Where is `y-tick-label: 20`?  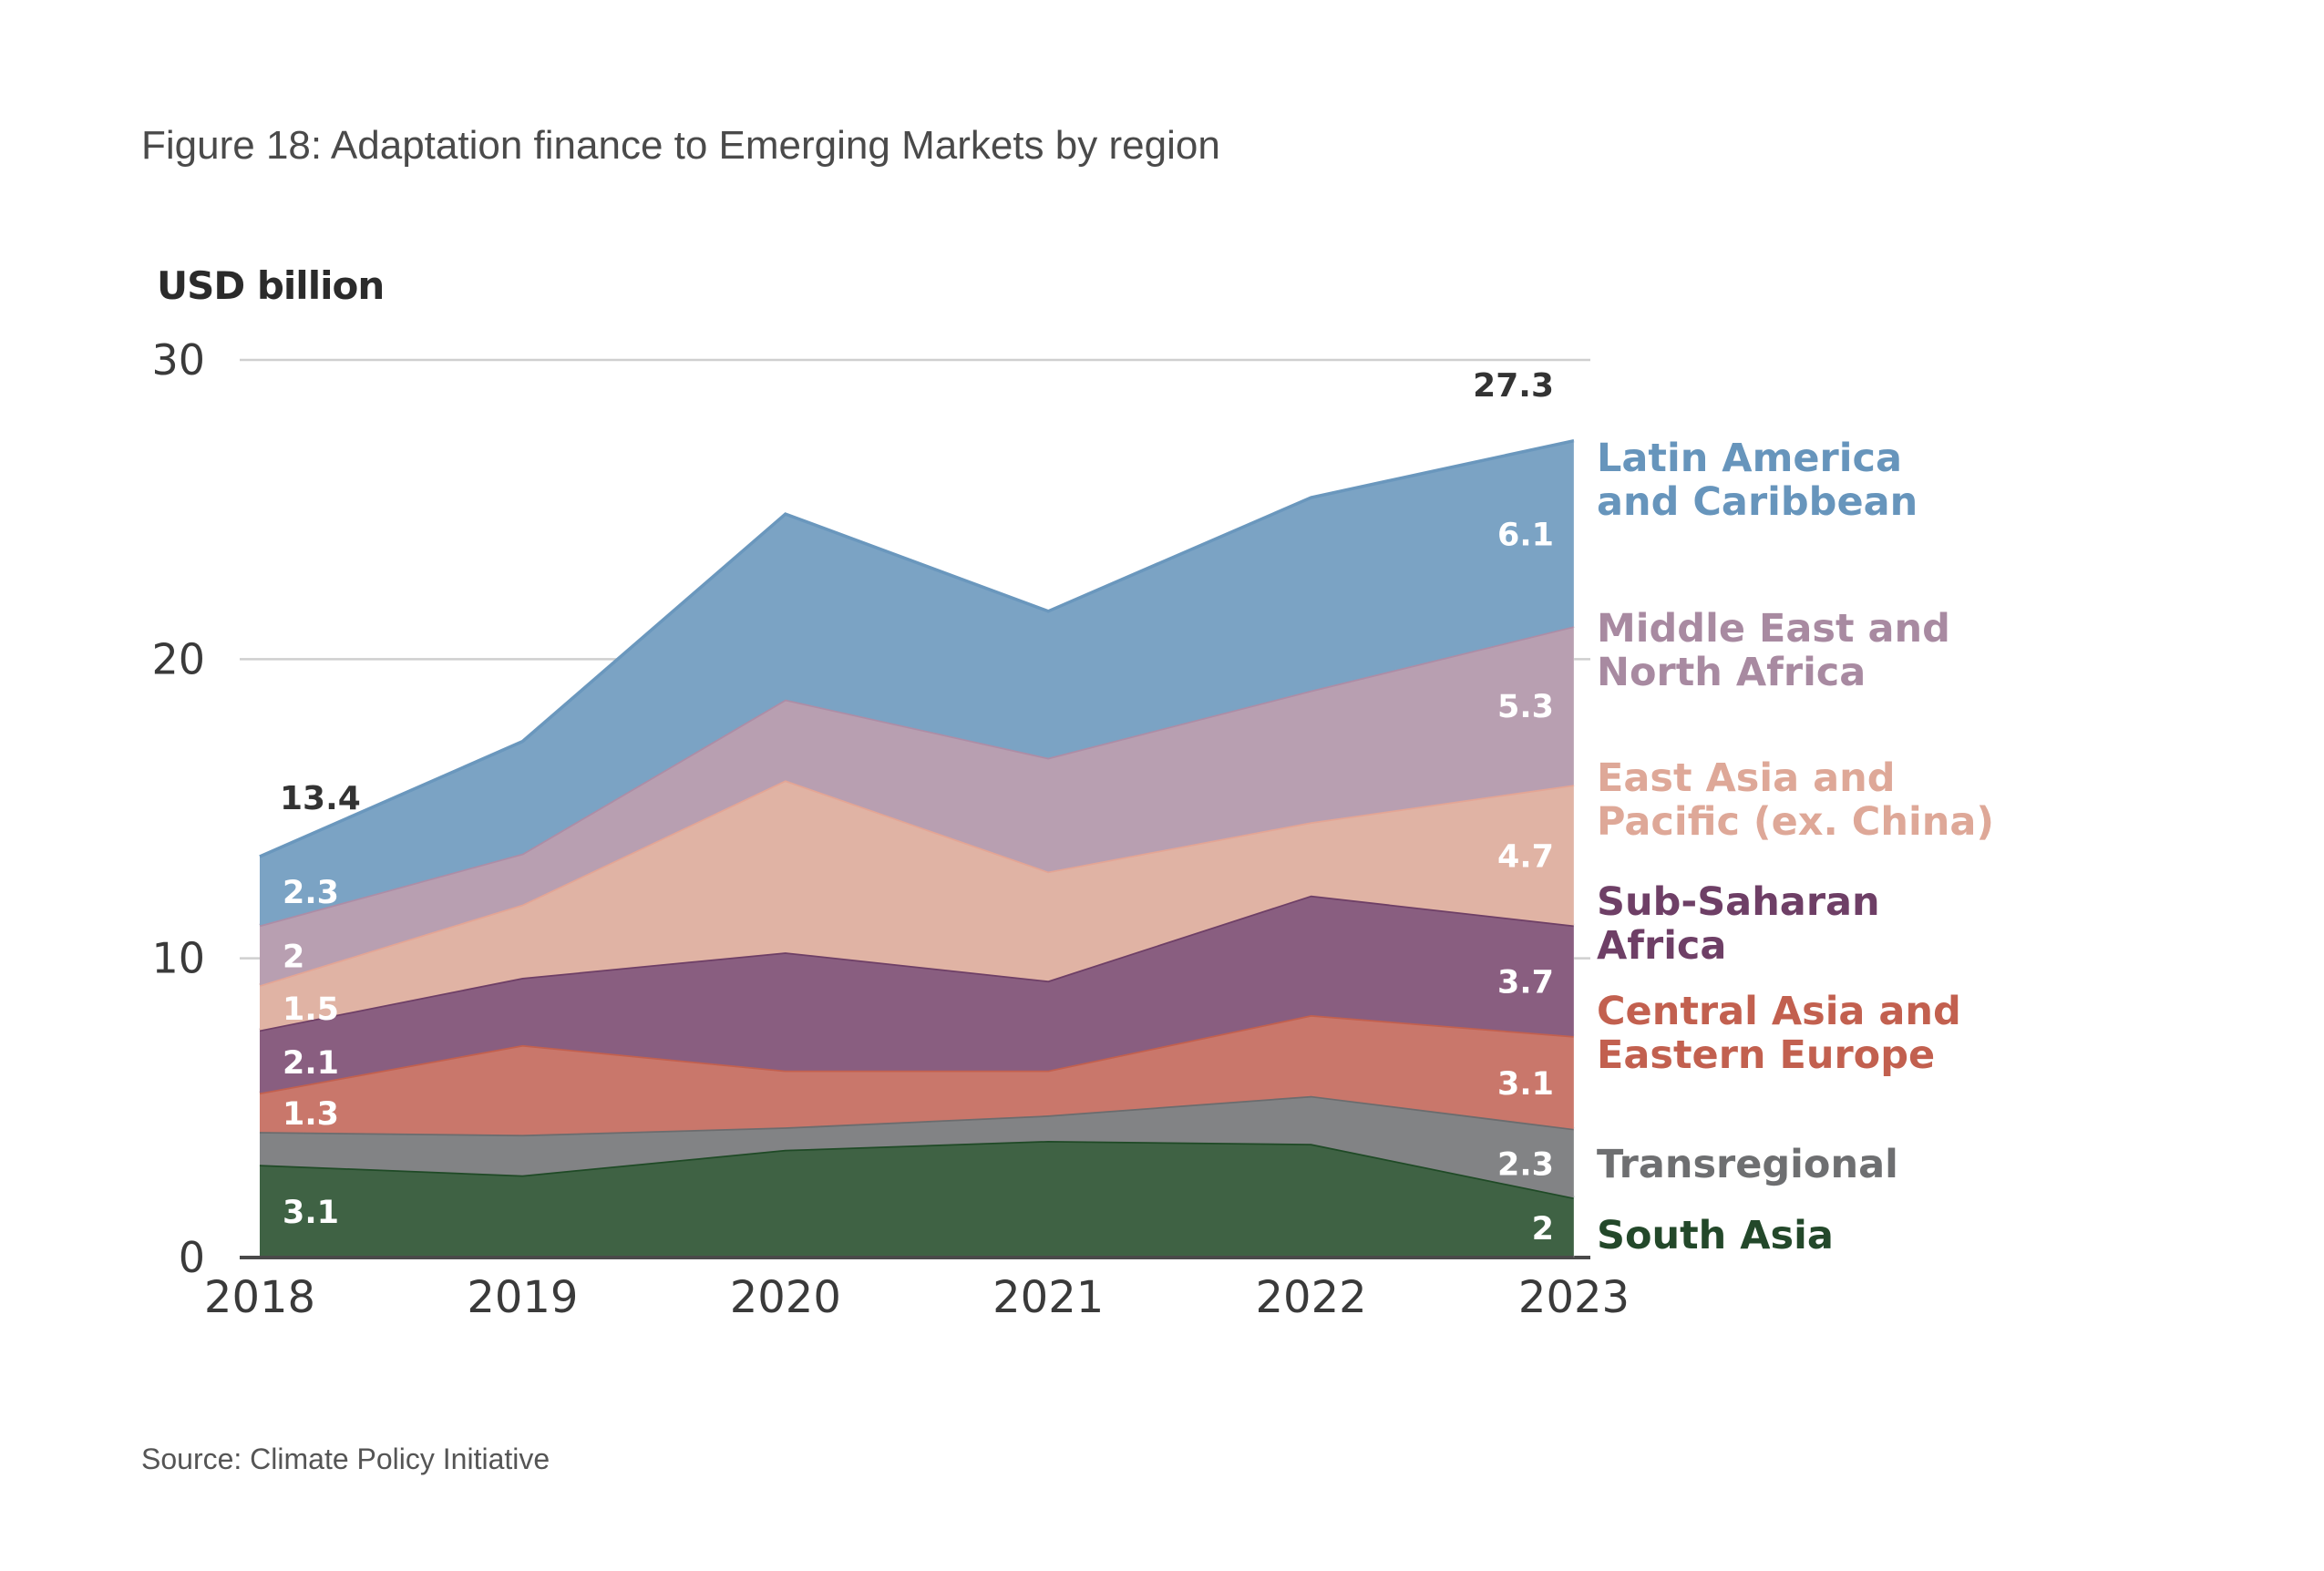 y-tick-label: 20 is located at coordinates (178, 658).